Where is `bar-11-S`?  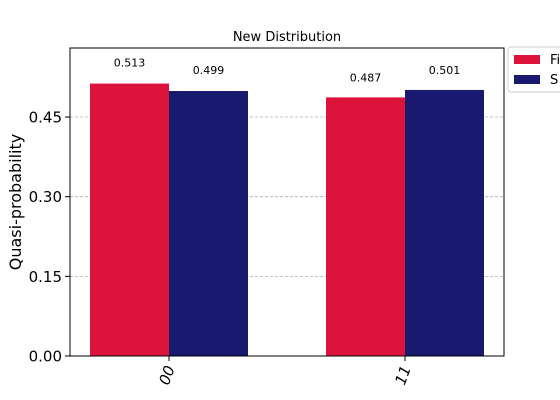 bar-11-S is located at coordinates (444, 222).